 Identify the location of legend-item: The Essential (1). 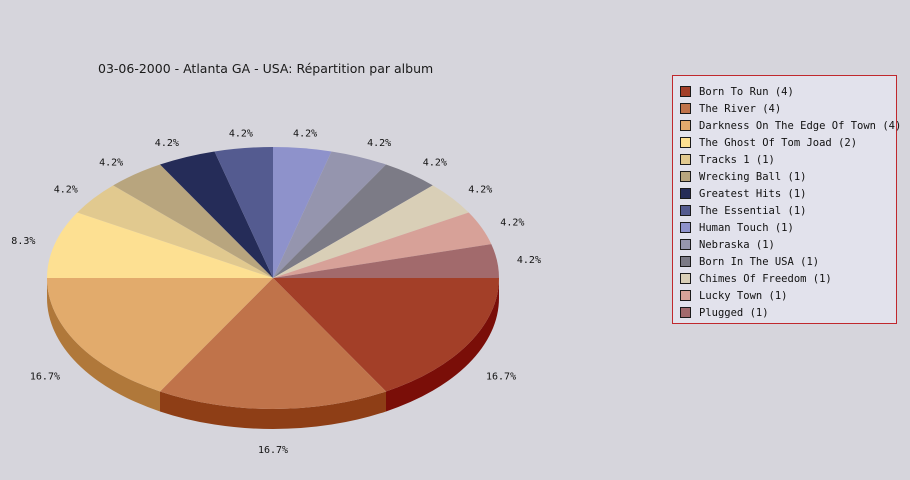
(788, 210).